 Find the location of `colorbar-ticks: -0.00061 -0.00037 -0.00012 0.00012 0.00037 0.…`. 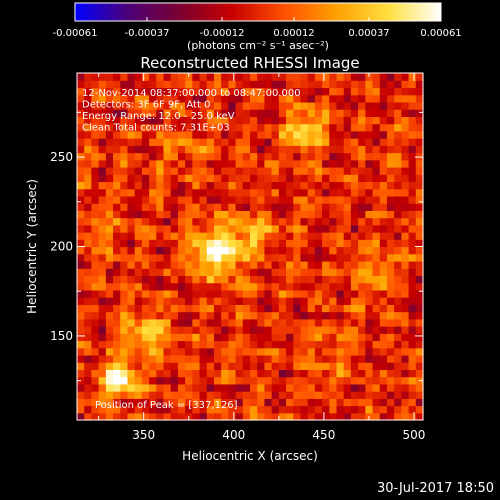

colorbar-ticks: -0.00061 -0.00037 -0.00012 0.00012 0.00037 0.… is located at coordinates (257, 28).